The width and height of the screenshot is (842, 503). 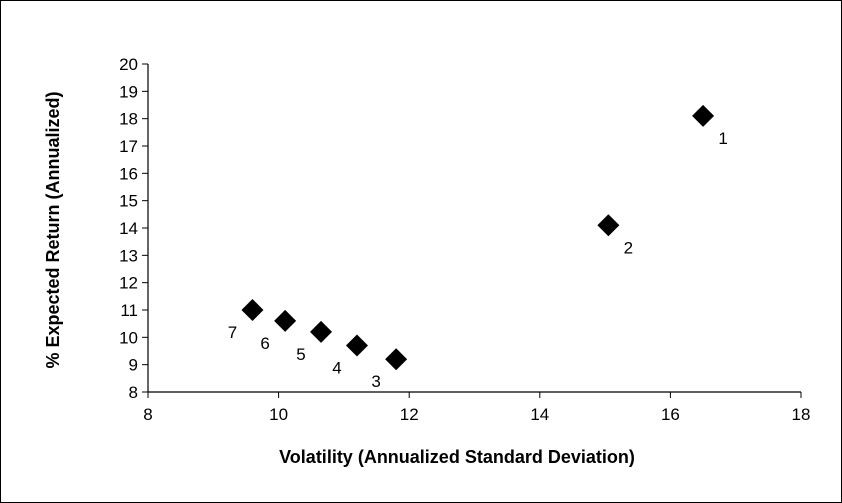 I want to click on point-label-6: 6, so click(x=264, y=343).